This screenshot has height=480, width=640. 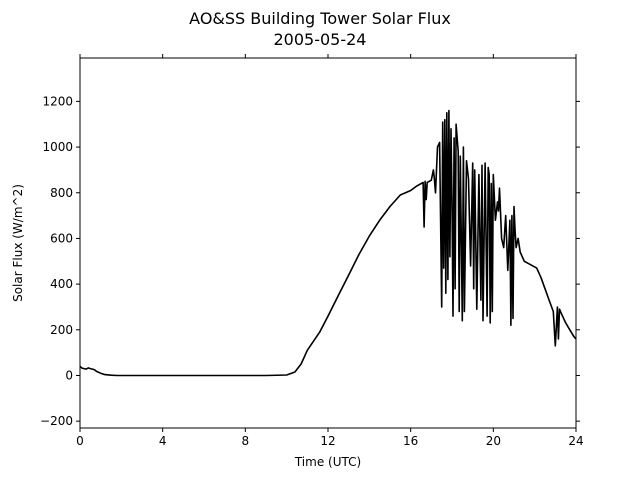 I want to click on chart-subtitle: 2005-05-24, so click(x=320, y=39).